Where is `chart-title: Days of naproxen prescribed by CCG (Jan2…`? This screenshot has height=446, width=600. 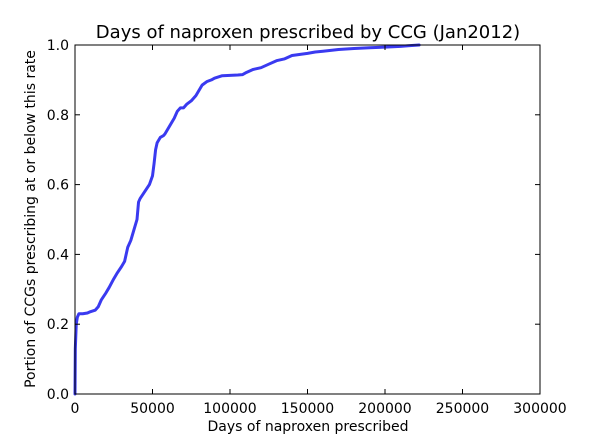
chart-title: Days of naproxen prescribed by CCG (Jan2… is located at coordinates (308, 32).